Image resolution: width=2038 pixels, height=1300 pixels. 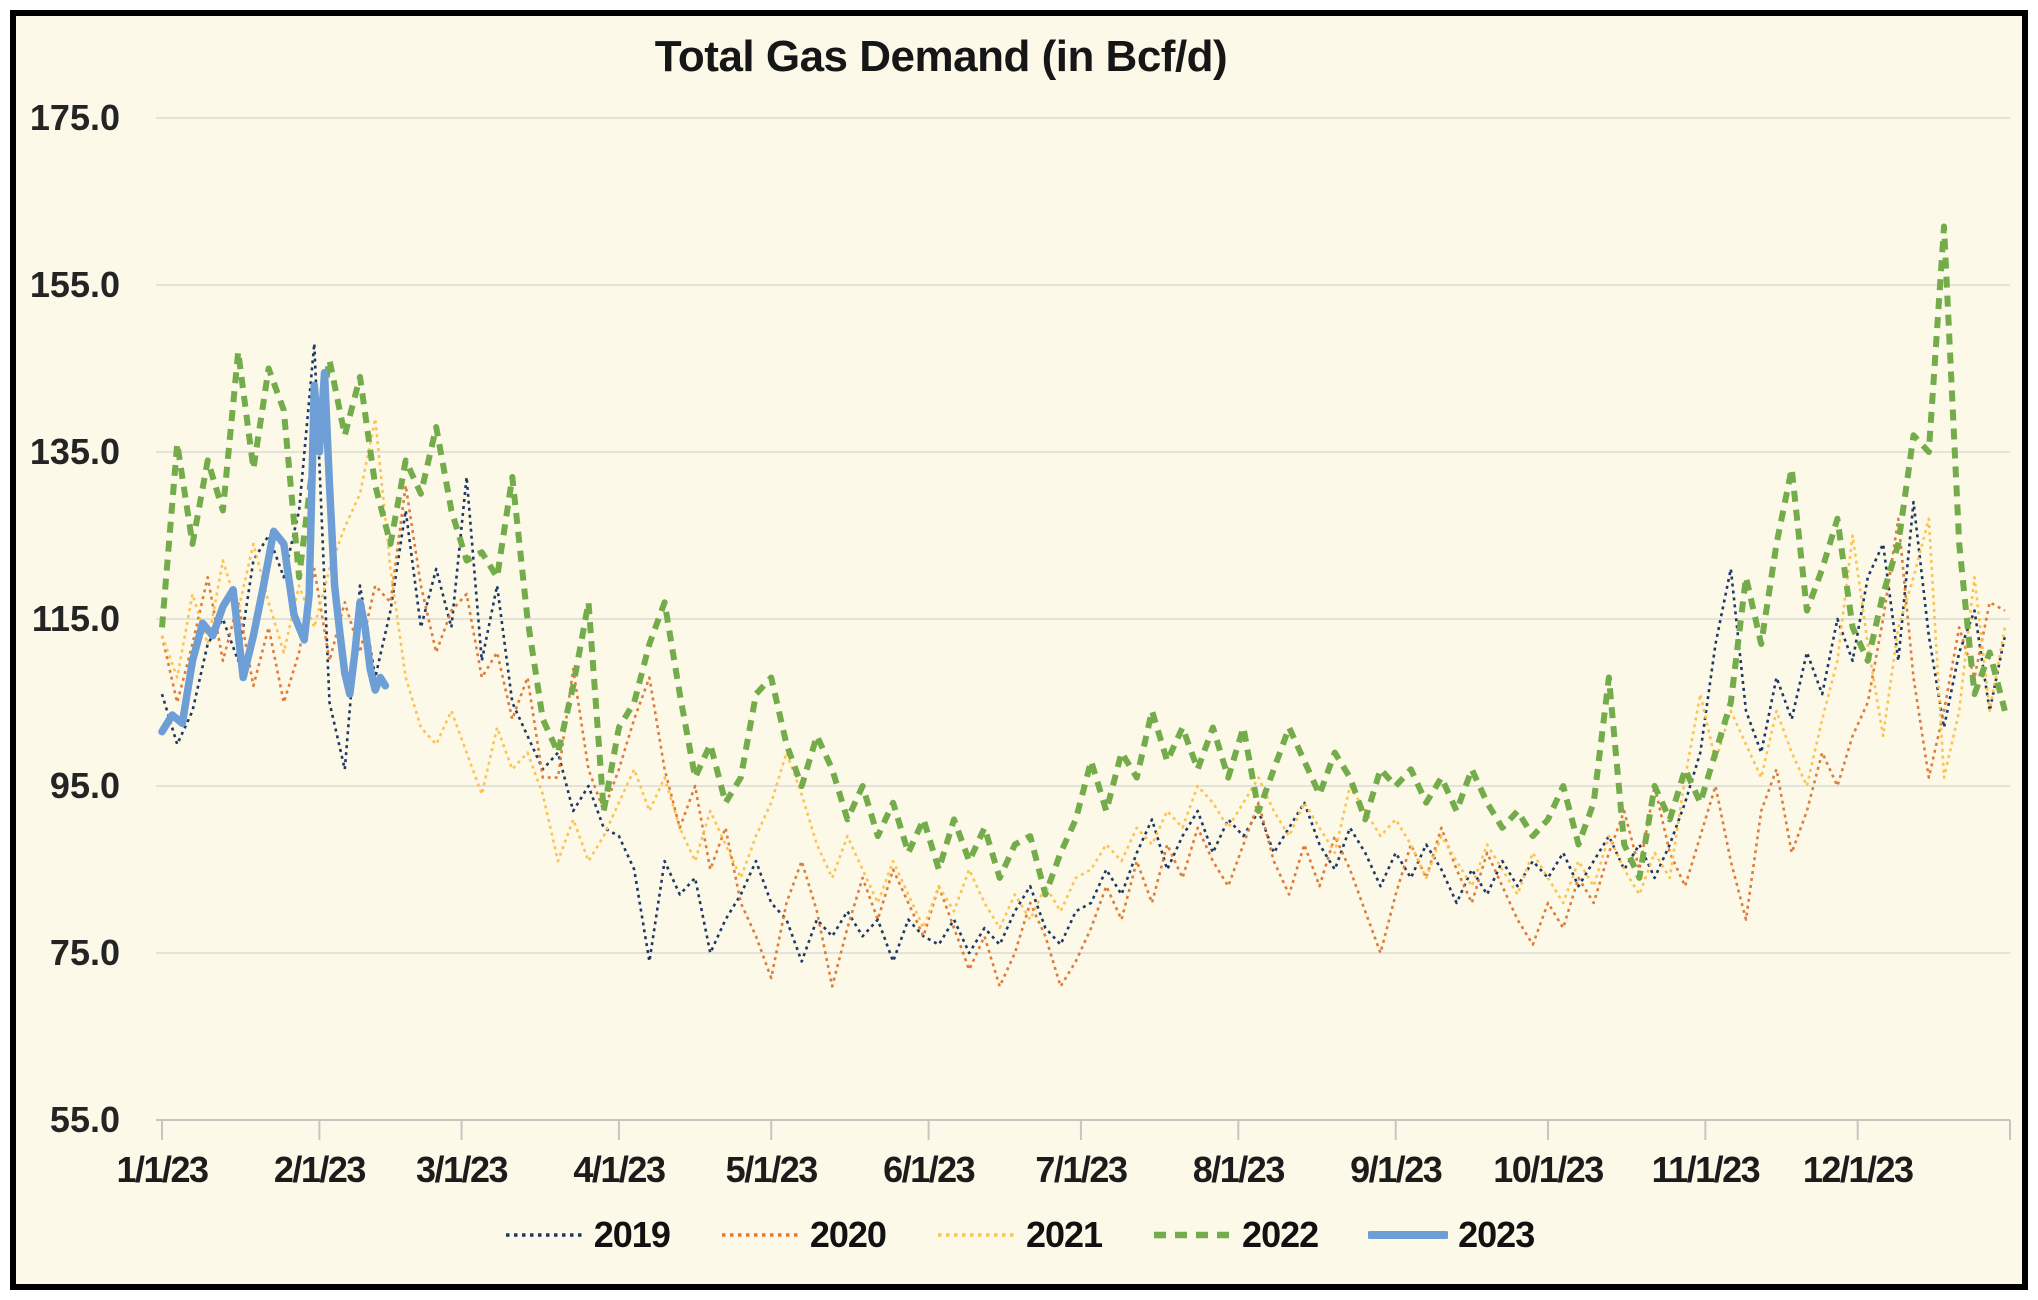 What do you see at coordinates (75, 284) in the screenshot?
I see `y-tick-label: 155.0` at bounding box center [75, 284].